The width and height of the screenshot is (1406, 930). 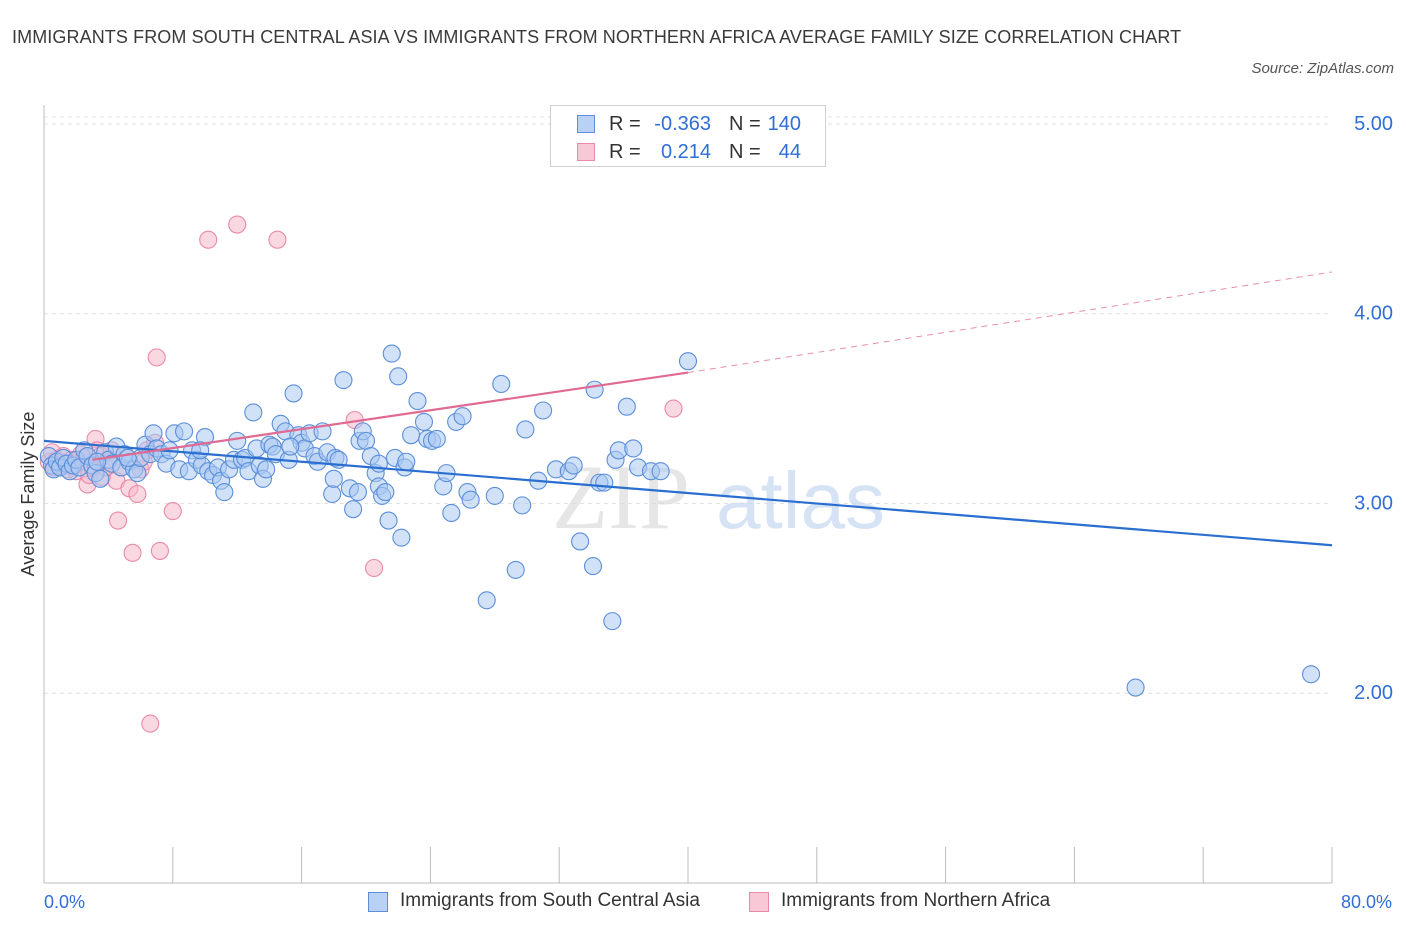 I want to click on y-tick-label: 3.00, so click(x=1373, y=503).